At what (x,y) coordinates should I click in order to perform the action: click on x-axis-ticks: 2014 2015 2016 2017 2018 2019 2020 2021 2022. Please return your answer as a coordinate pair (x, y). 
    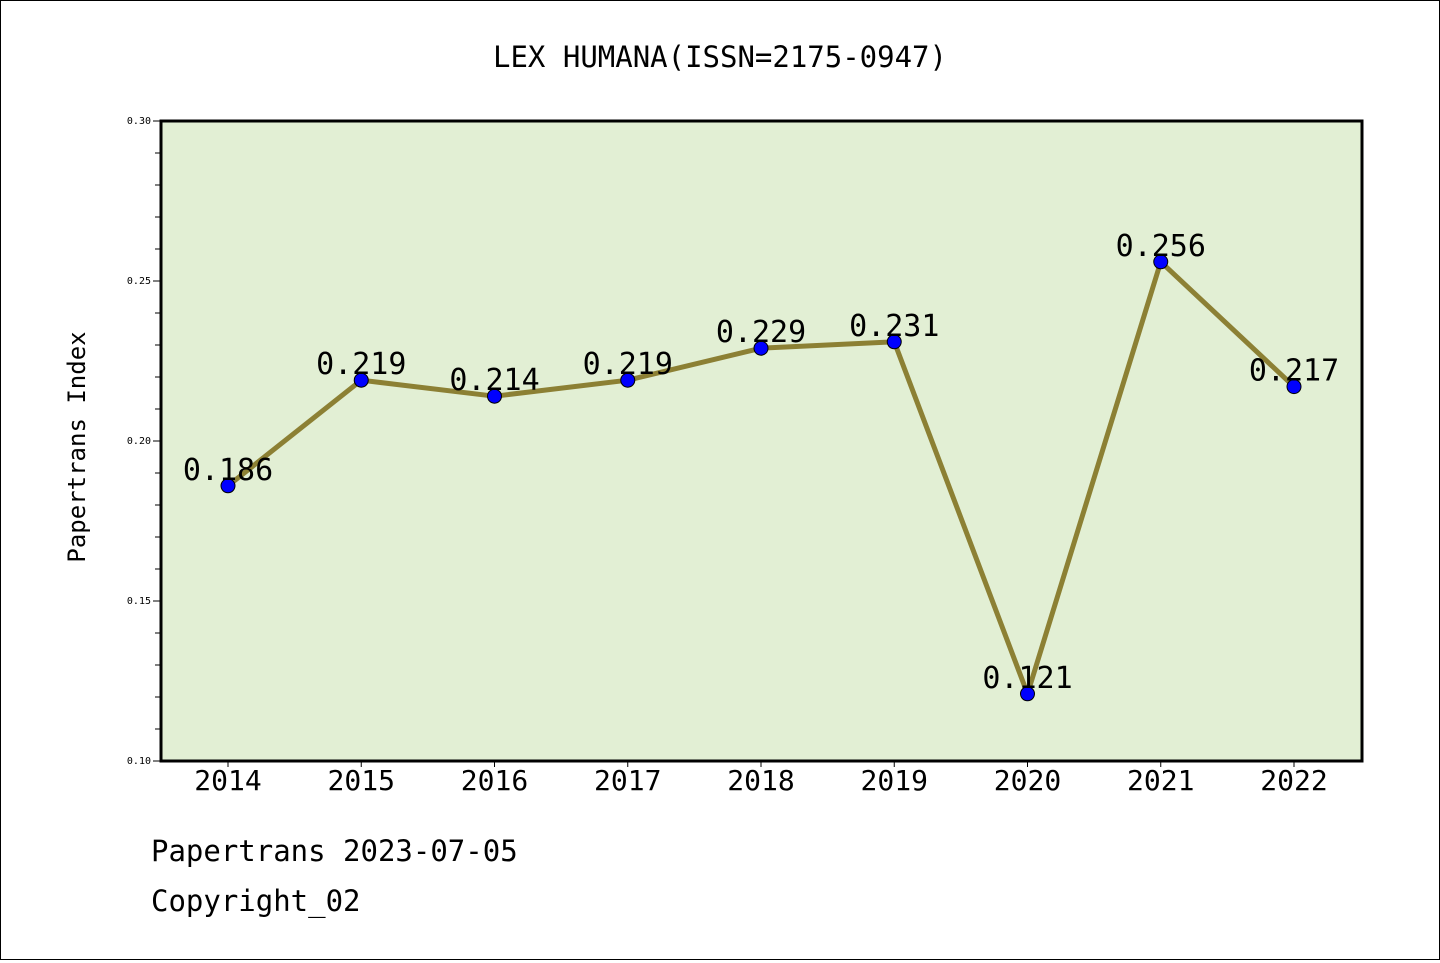
    Looking at the image, I should click on (761, 779).